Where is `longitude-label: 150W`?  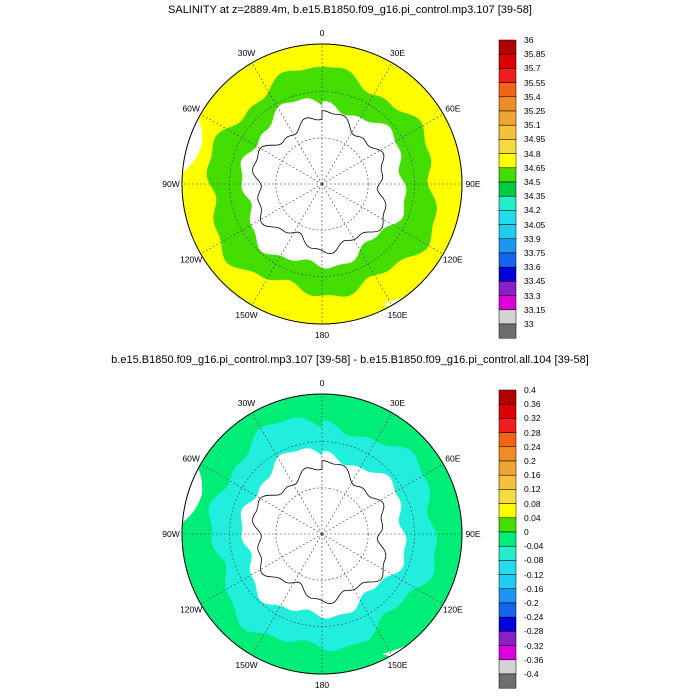 longitude-label: 150W is located at coordinates (246, 315).